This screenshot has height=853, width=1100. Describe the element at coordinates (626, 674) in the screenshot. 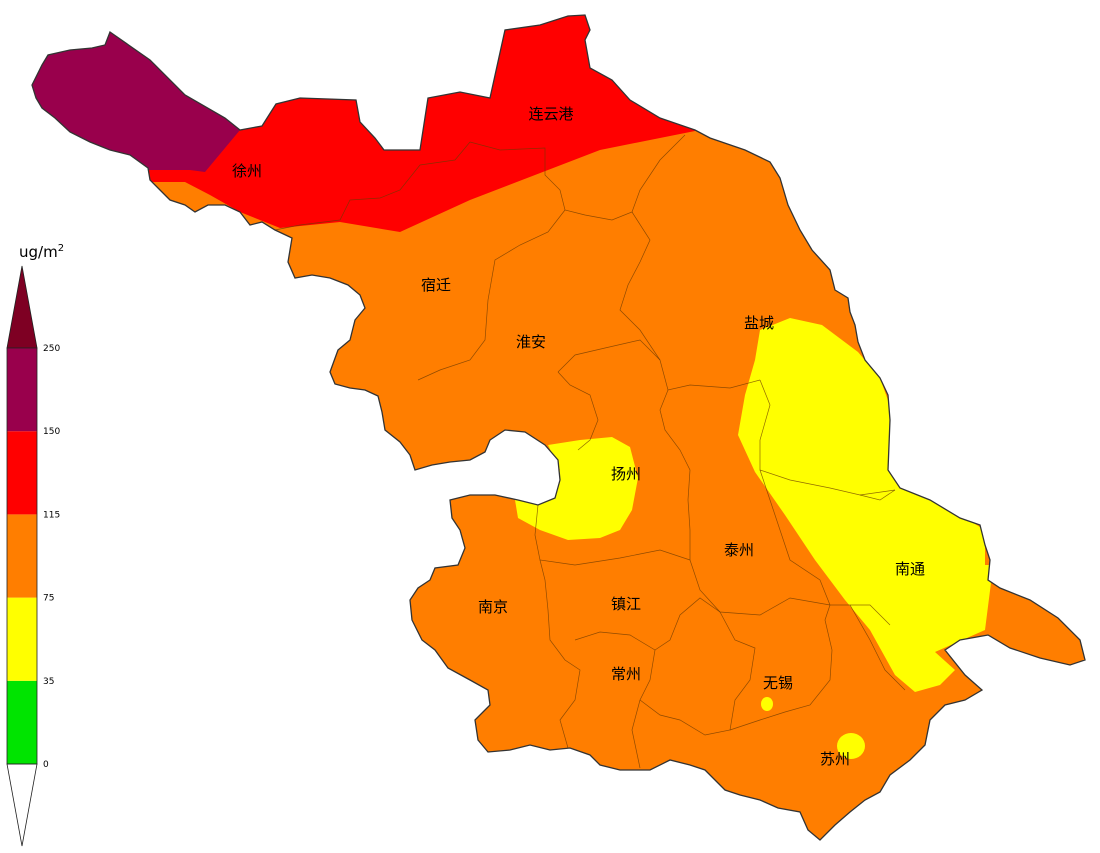

I see `city-label-changzhou: 常州` at that location.